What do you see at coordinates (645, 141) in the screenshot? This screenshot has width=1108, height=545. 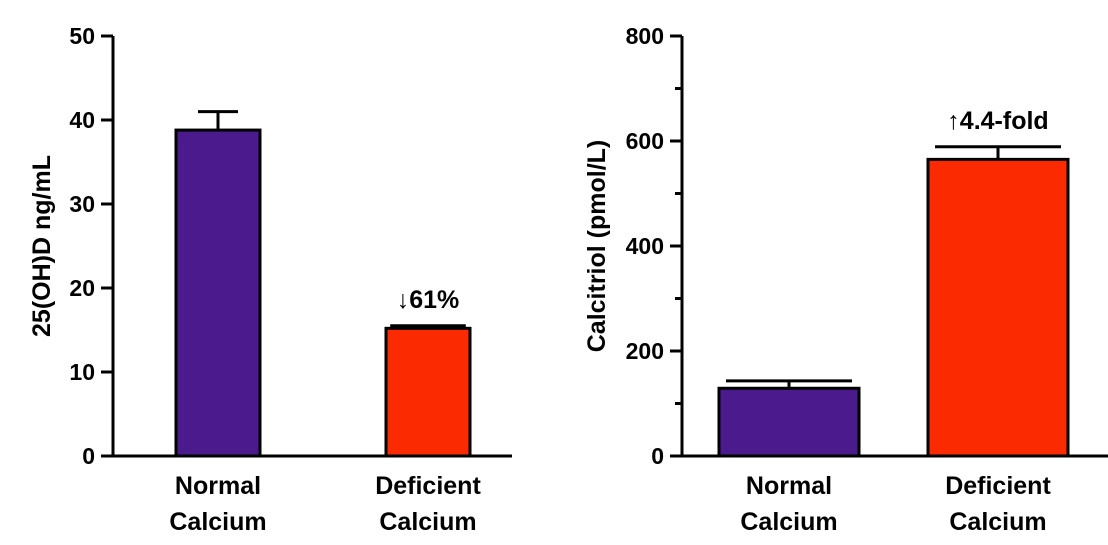 I see `y-tick-label: 600` at bounding box center [645, 141].